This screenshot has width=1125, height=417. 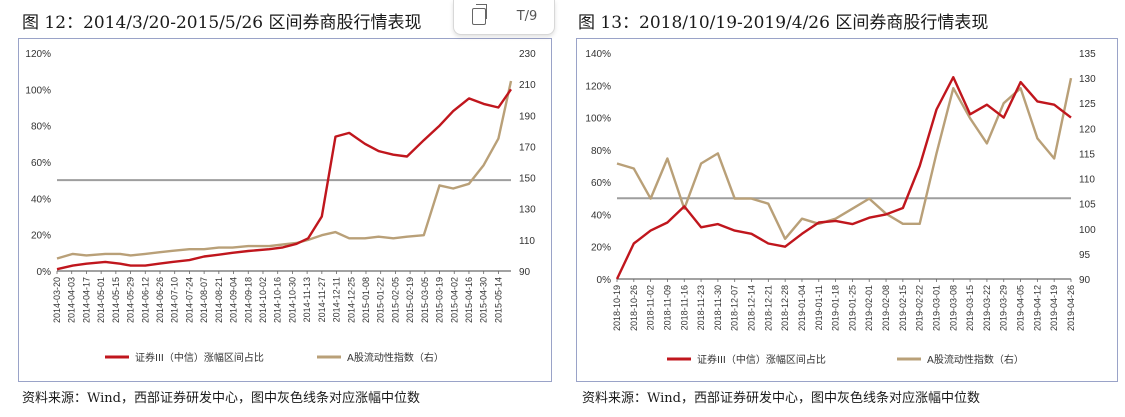 What do you see at coordinates (307, 299) in the screenshot?
I see `x-tick-label: 2014-11-13` at bounding box center [307, 299].